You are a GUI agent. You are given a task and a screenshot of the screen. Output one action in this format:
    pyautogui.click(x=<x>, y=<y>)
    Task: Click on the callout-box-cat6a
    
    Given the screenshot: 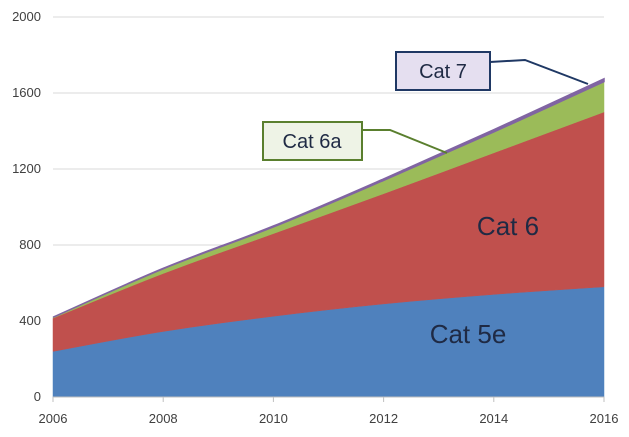 What is the action you would take?
    pyautogui.click(x=312, y=141)
    